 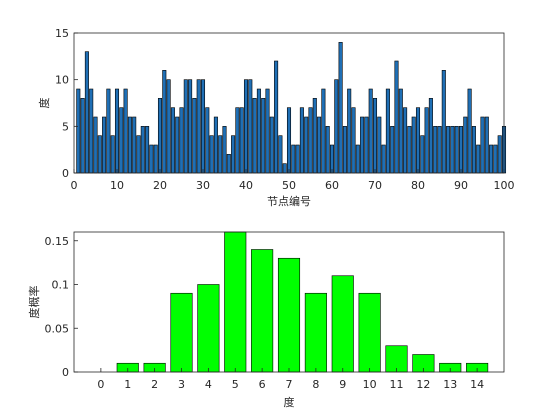 What do you see at coordinates (289, 402) in the screenshot?
I see `bottom-x-axis-label: 度` at bounding box center [289, 402].